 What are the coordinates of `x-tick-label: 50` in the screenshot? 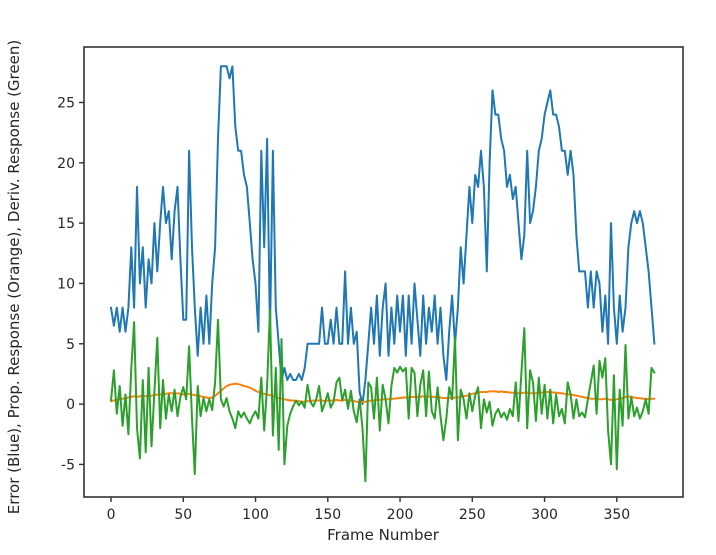 It's located at (183, 515).